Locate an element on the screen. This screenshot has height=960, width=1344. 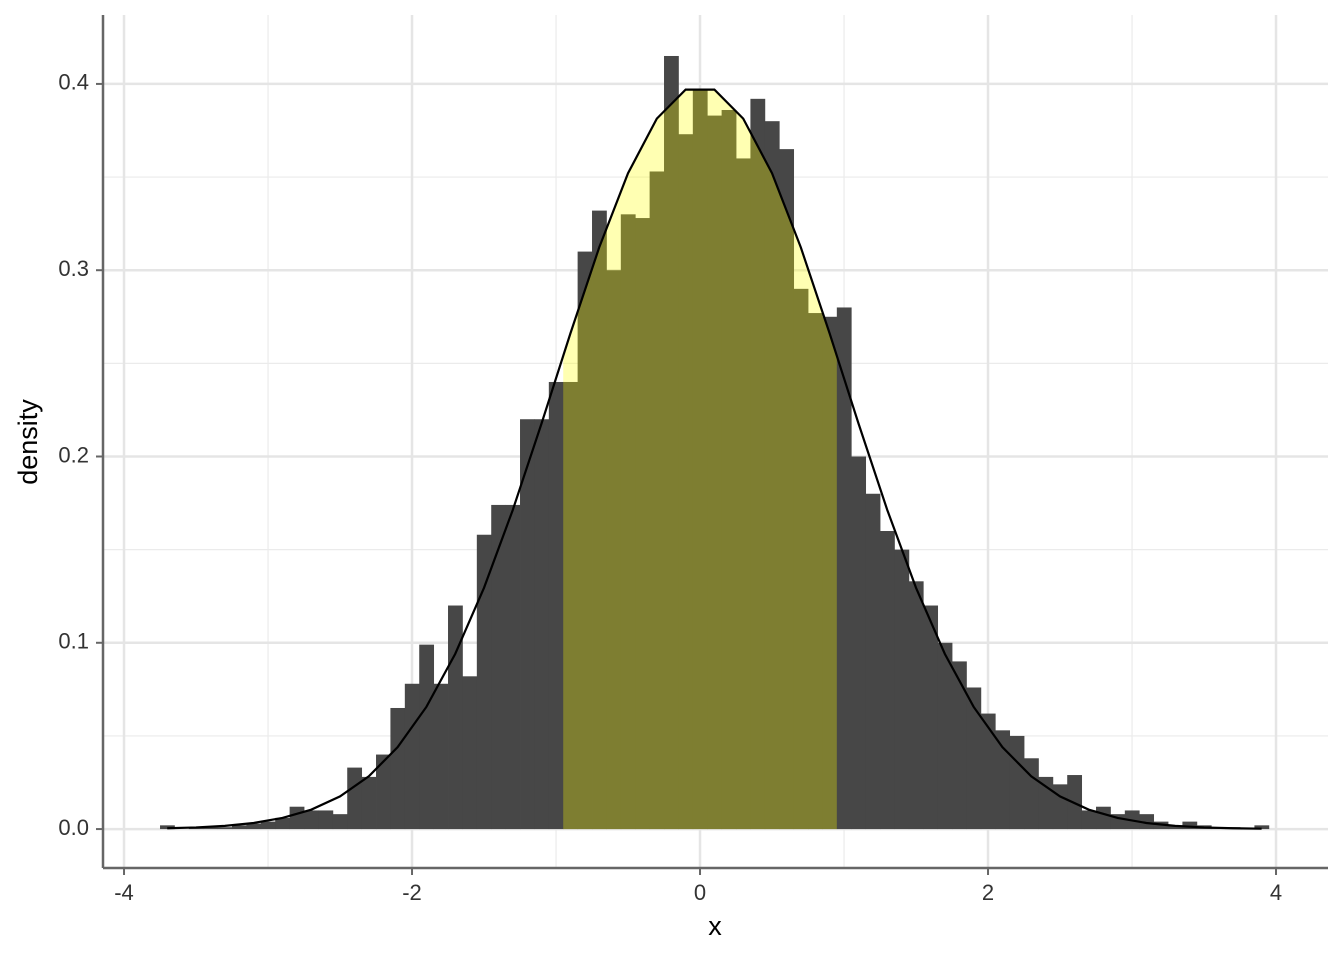
y-tick-label: 0.4 is located at coordinates (73, 82).